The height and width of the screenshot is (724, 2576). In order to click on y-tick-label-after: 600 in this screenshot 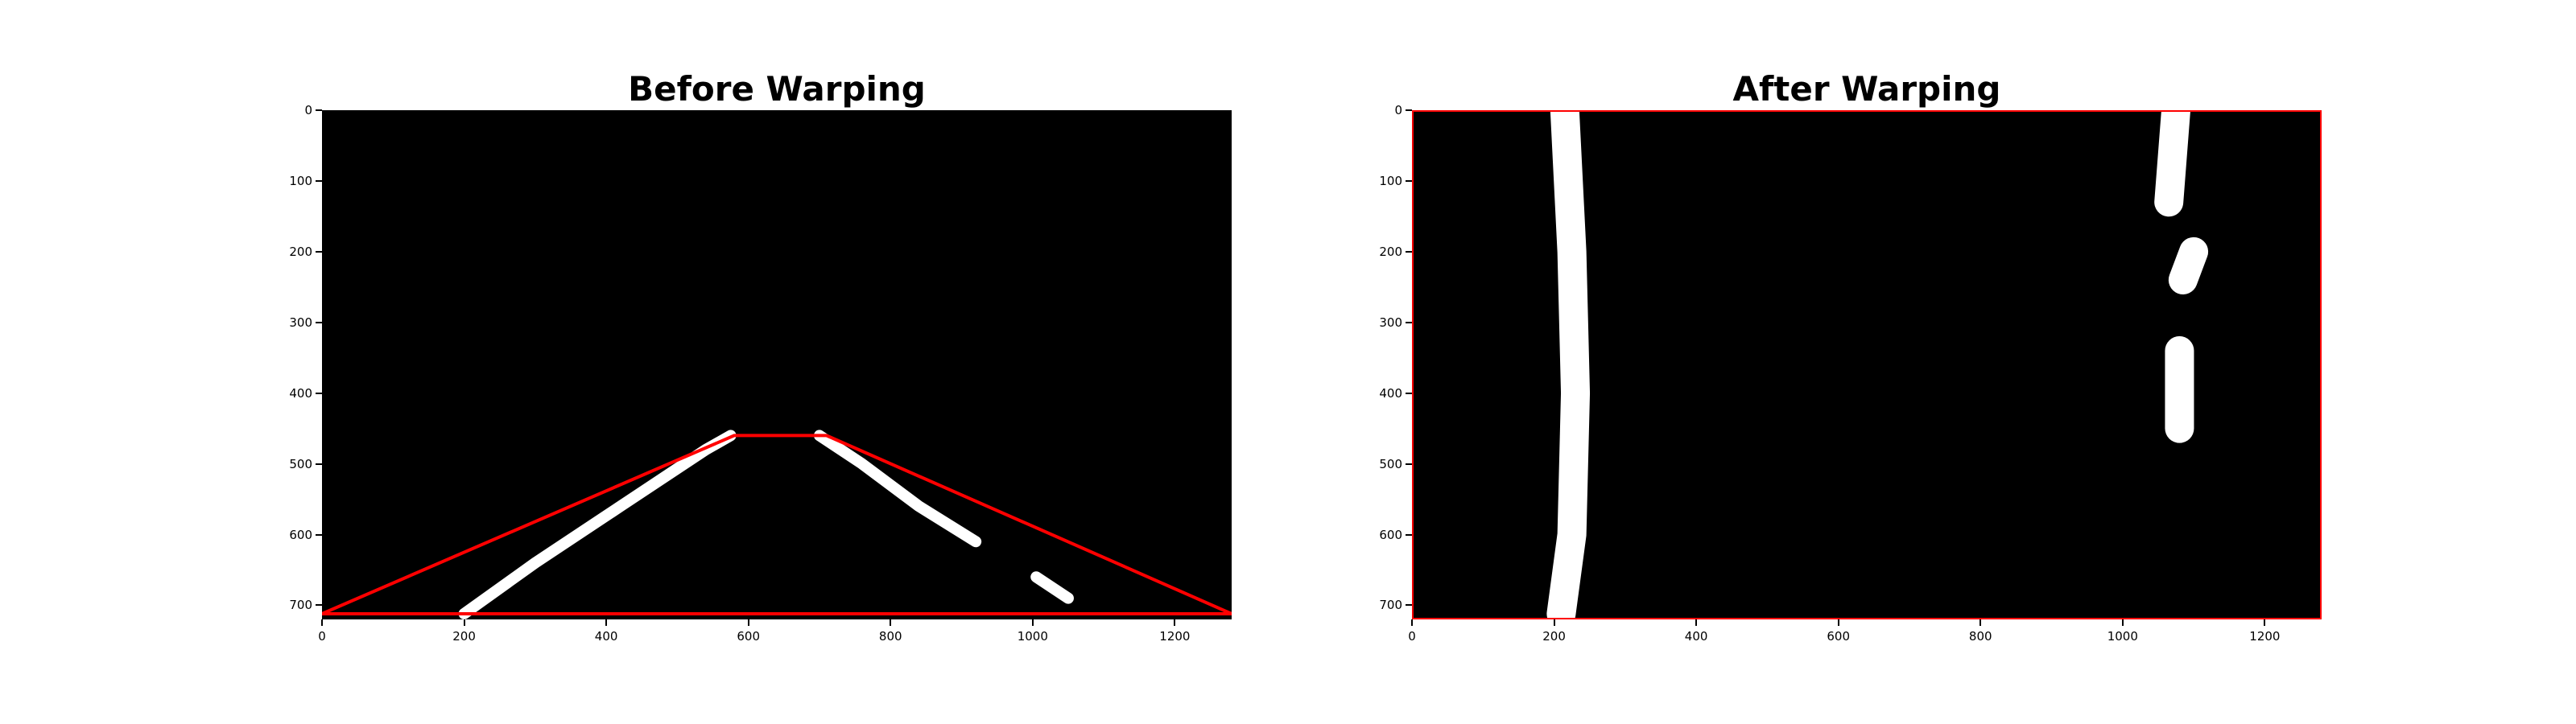, I will do `click(1390, 534)`.